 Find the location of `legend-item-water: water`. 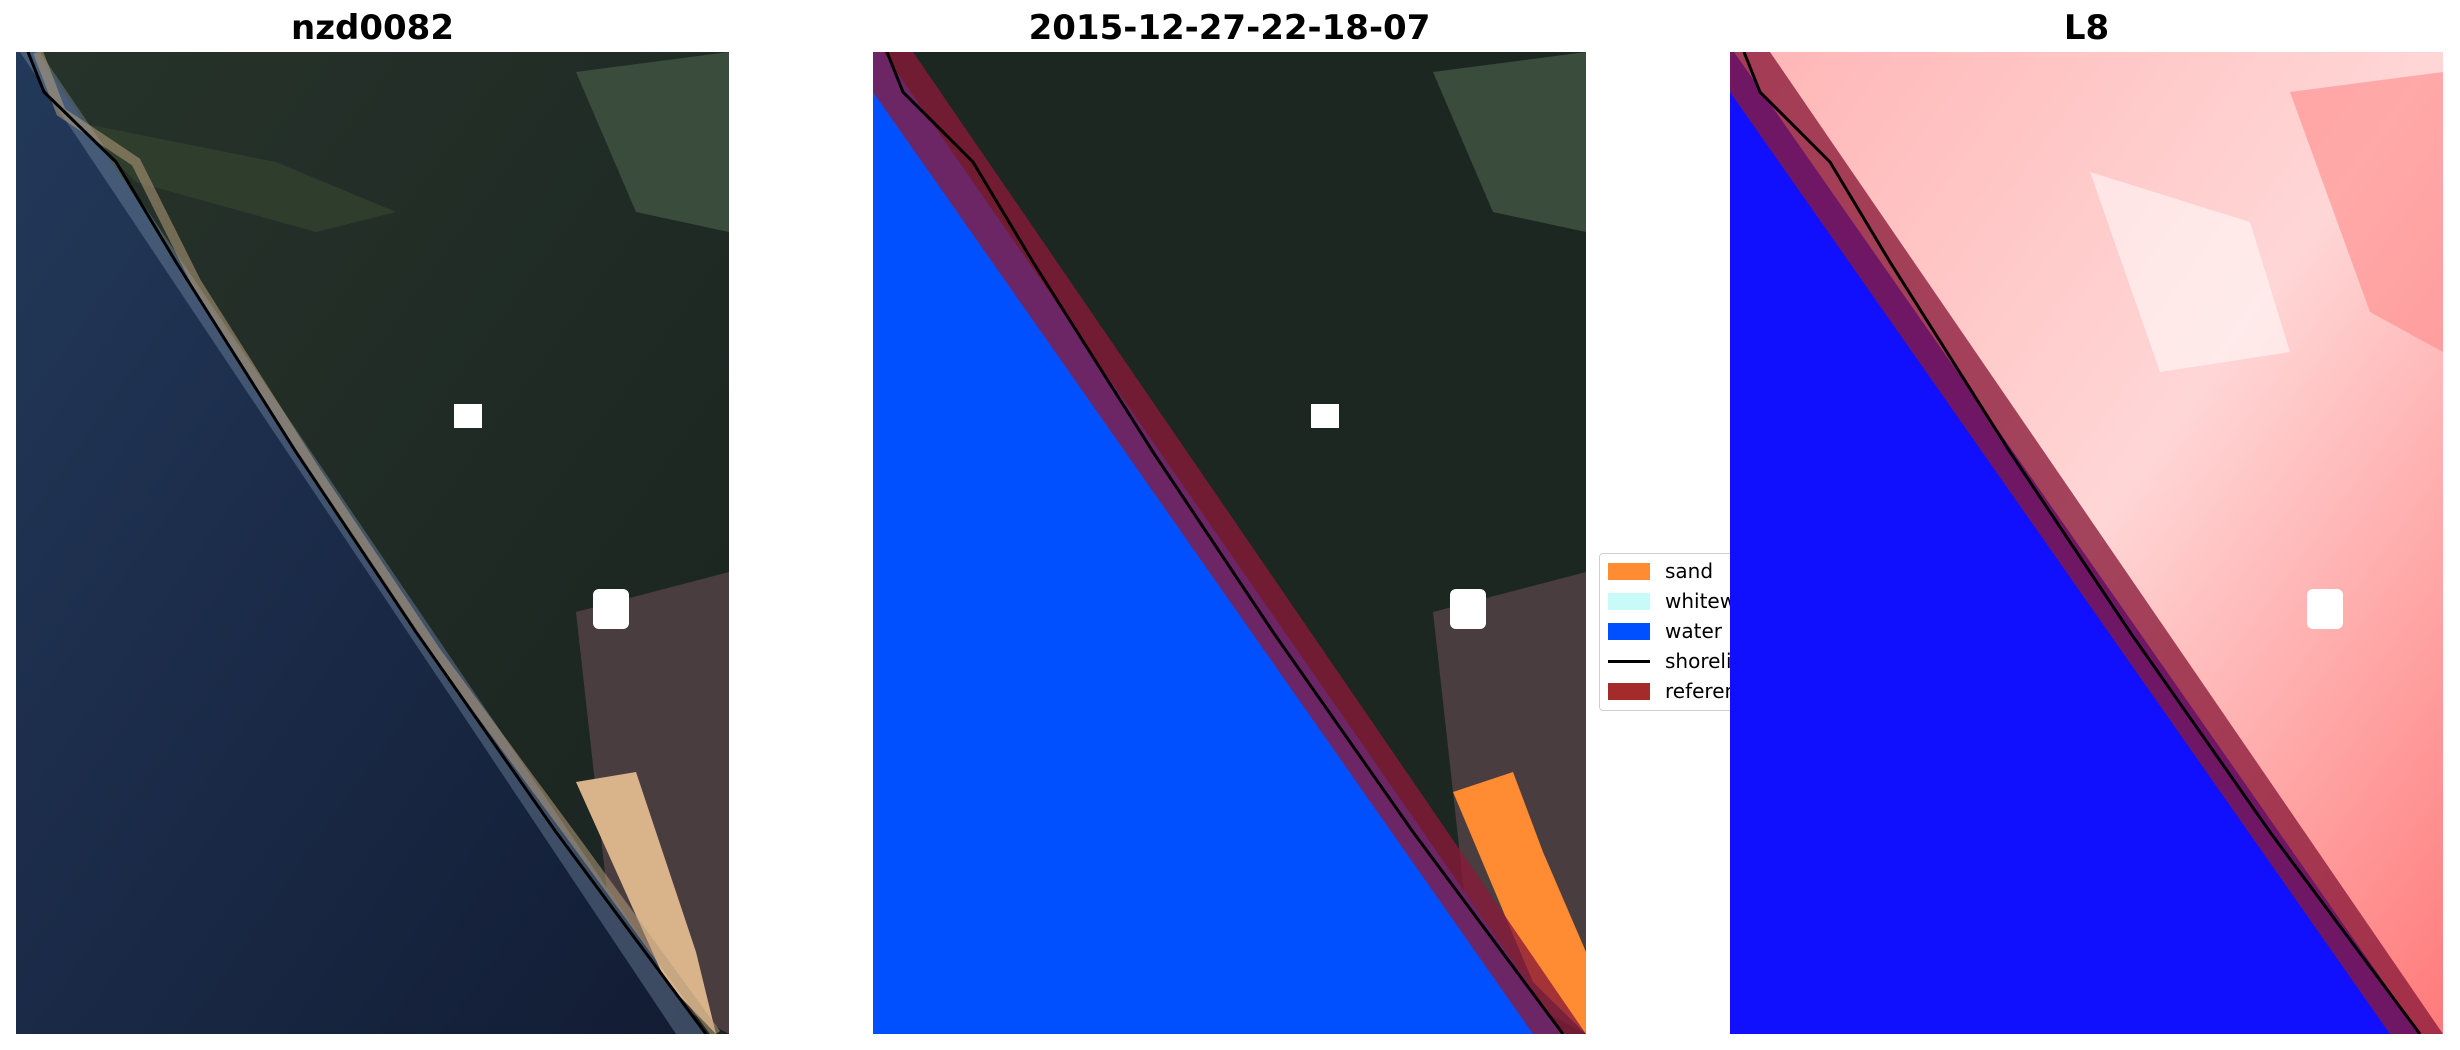

legend-item-water: water is located at coordinates (1665, 631).